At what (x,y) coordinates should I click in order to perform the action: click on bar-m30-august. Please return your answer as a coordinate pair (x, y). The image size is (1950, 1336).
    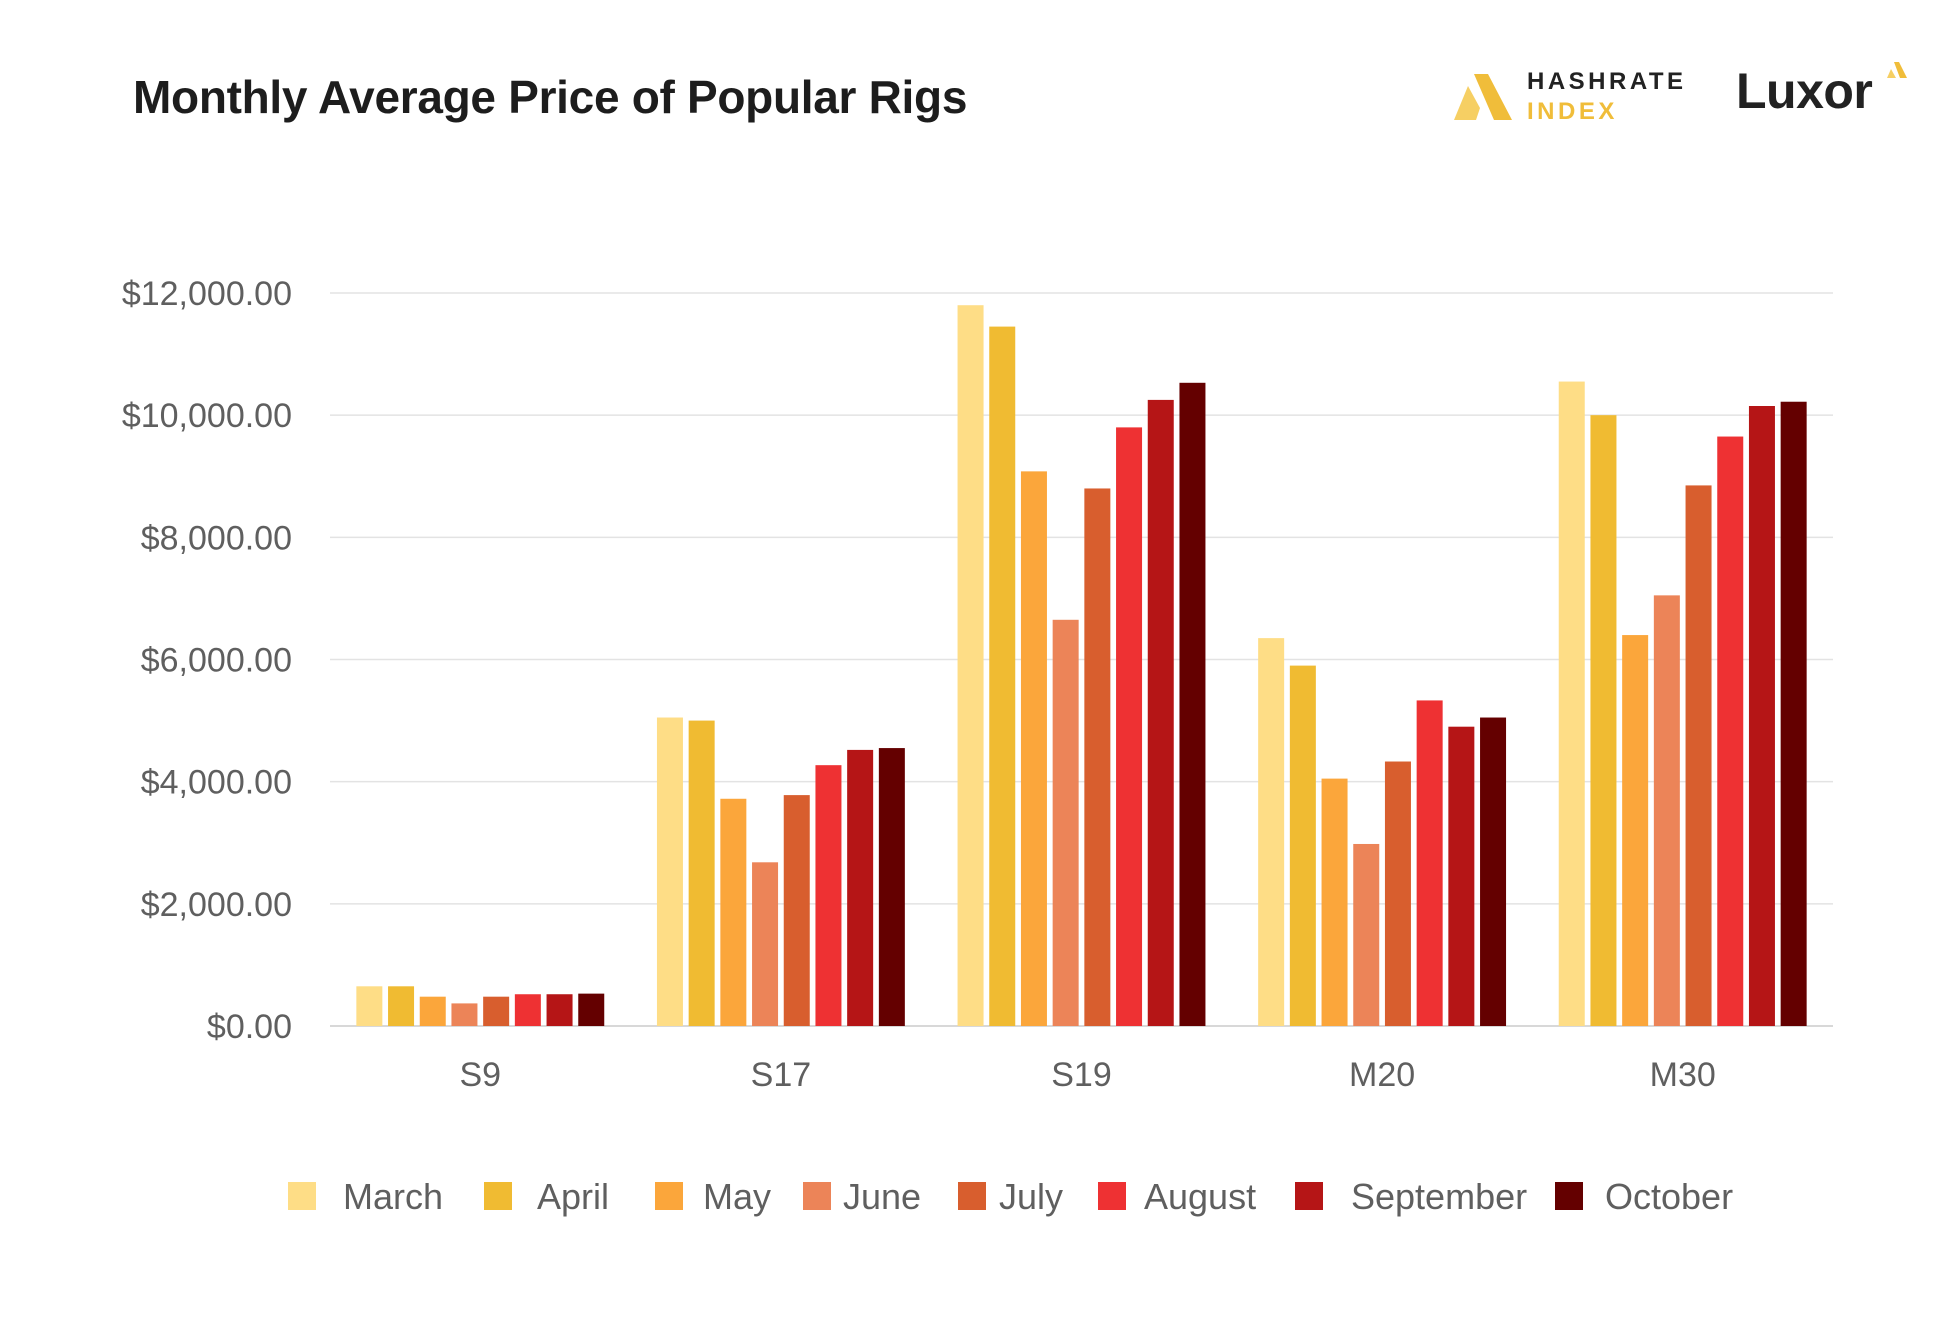
    Looking at the image, I should click on (1730, 731).